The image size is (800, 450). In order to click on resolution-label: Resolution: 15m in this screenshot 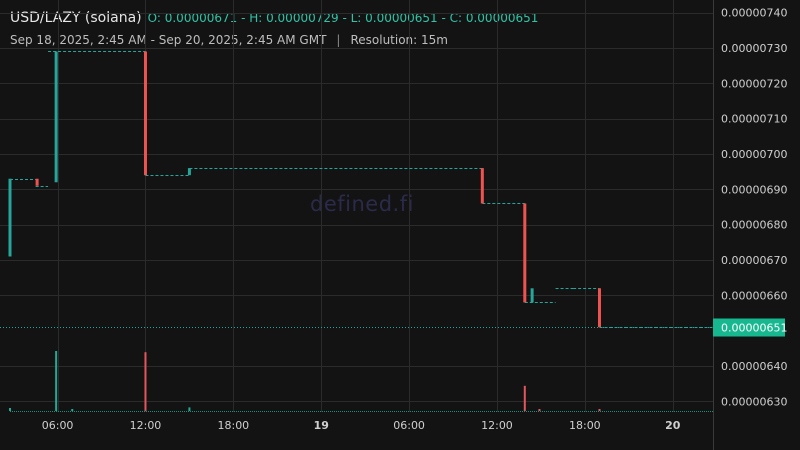, I will do `click(399, 40)`.